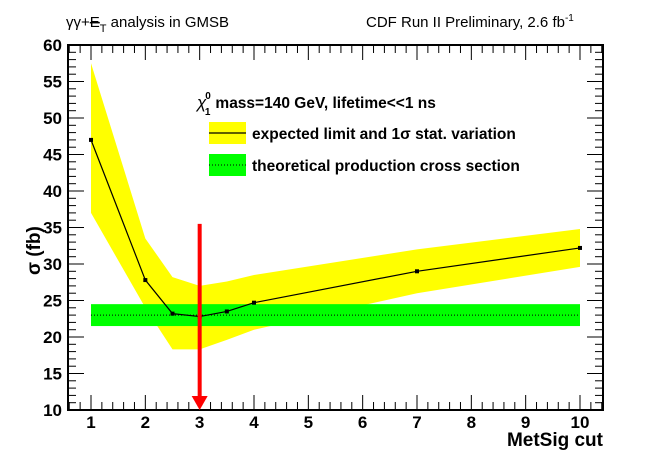 The image size is (672, 456). Describe the element at coordinates (52, 82) in the screenshot. I see `y-tick-label: 55` at that location.